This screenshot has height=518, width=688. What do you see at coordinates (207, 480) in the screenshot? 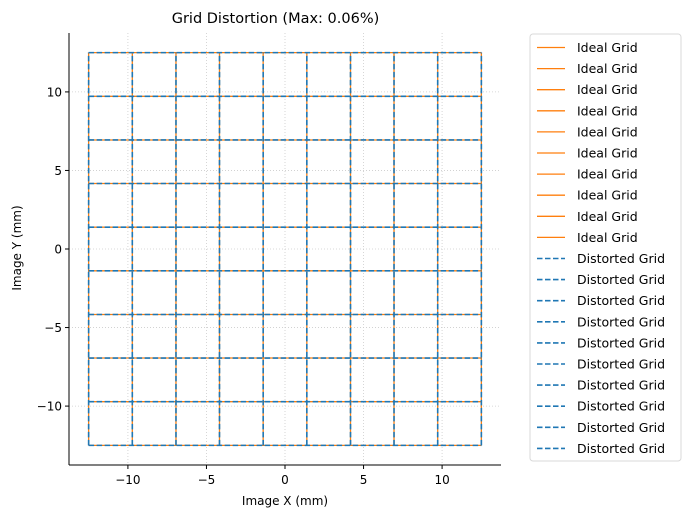
I see `x-tick-label: −5` at bounding box center [207, 480].